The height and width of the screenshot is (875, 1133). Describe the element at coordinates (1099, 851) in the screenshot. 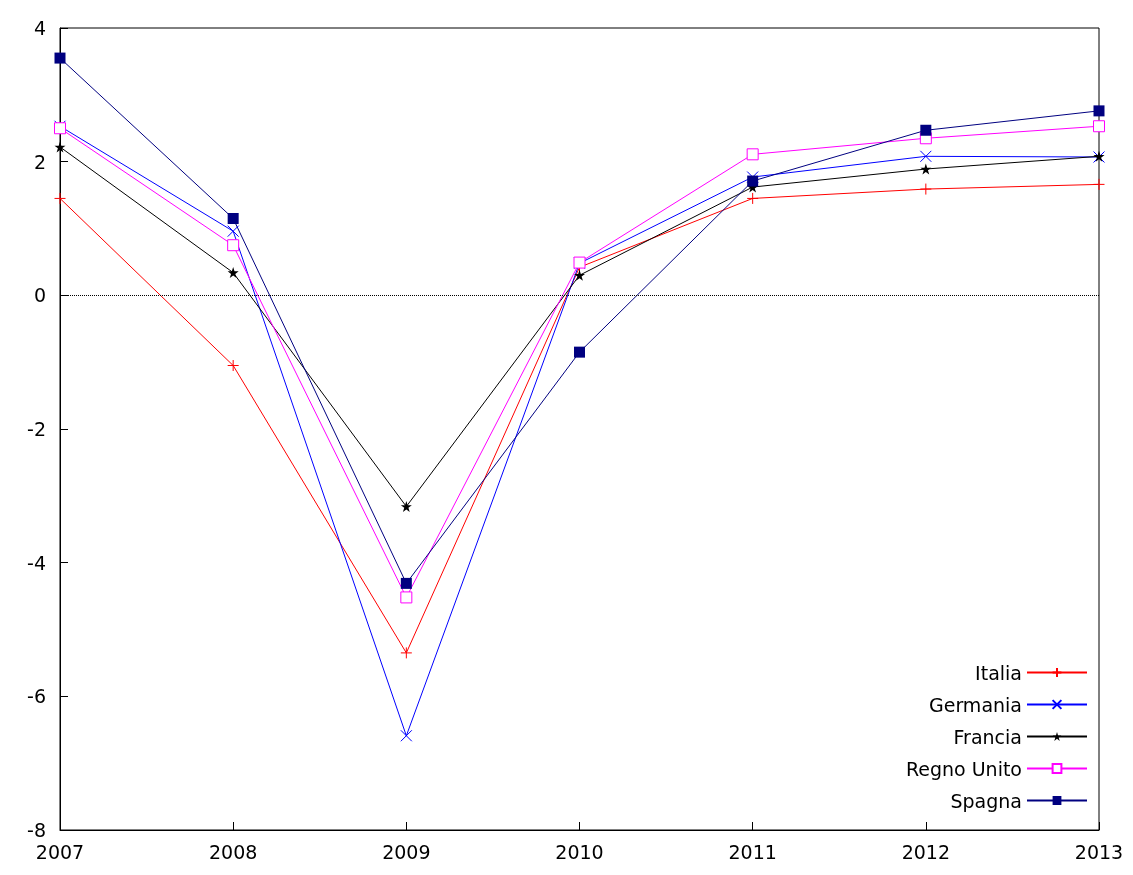

I see `x-tick-label: 2013` at that location.